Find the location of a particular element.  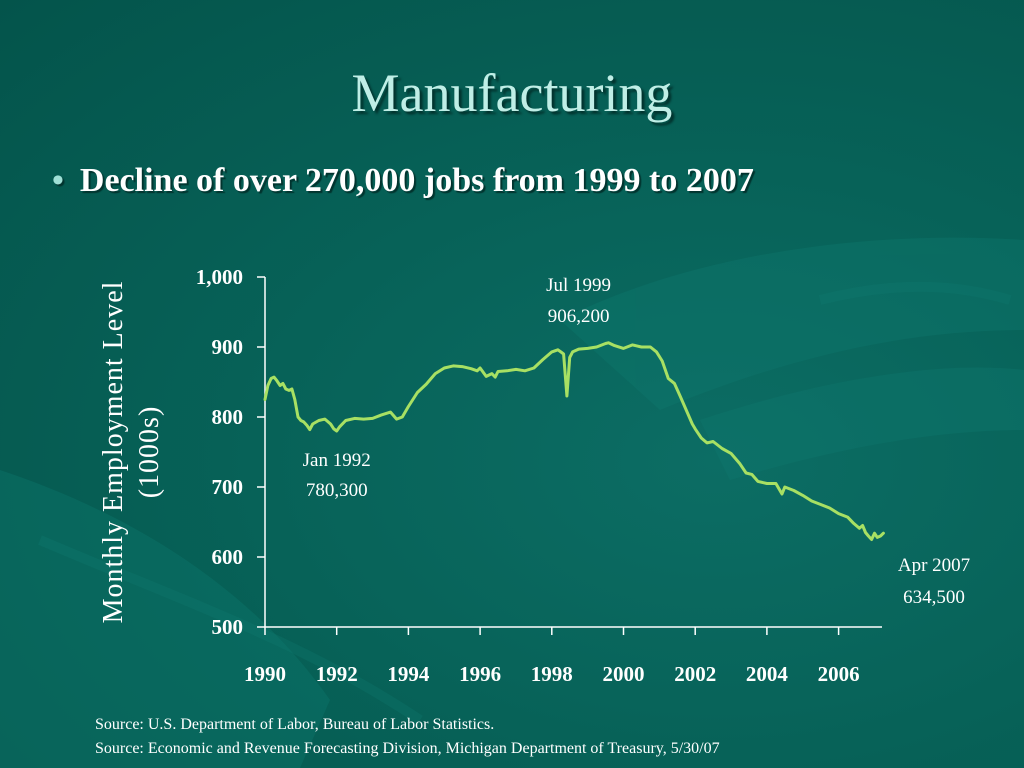

x-tick-label: 2006 is located at coordinates (839, 674).